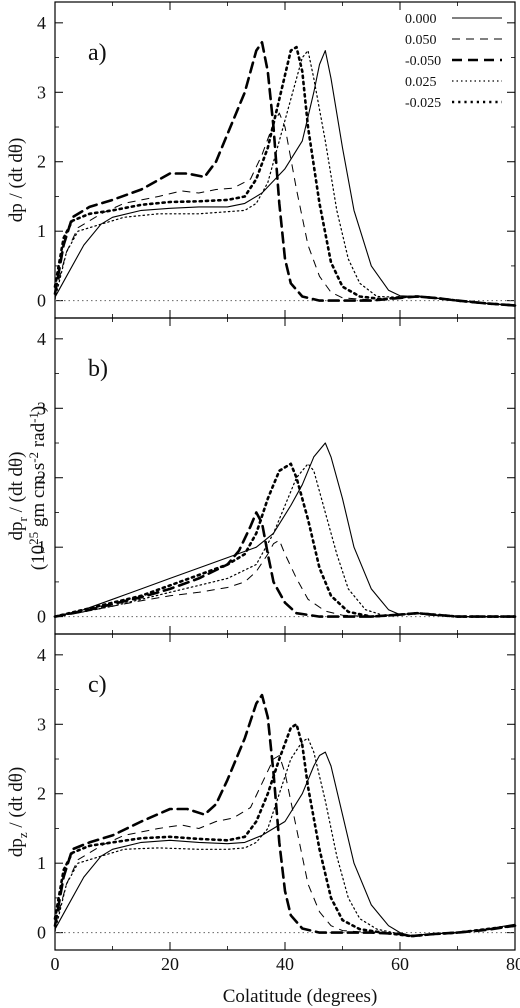 This screenshot has height=1008, width=520. I want to click on x-tick-label: 60, so click(400, 964).